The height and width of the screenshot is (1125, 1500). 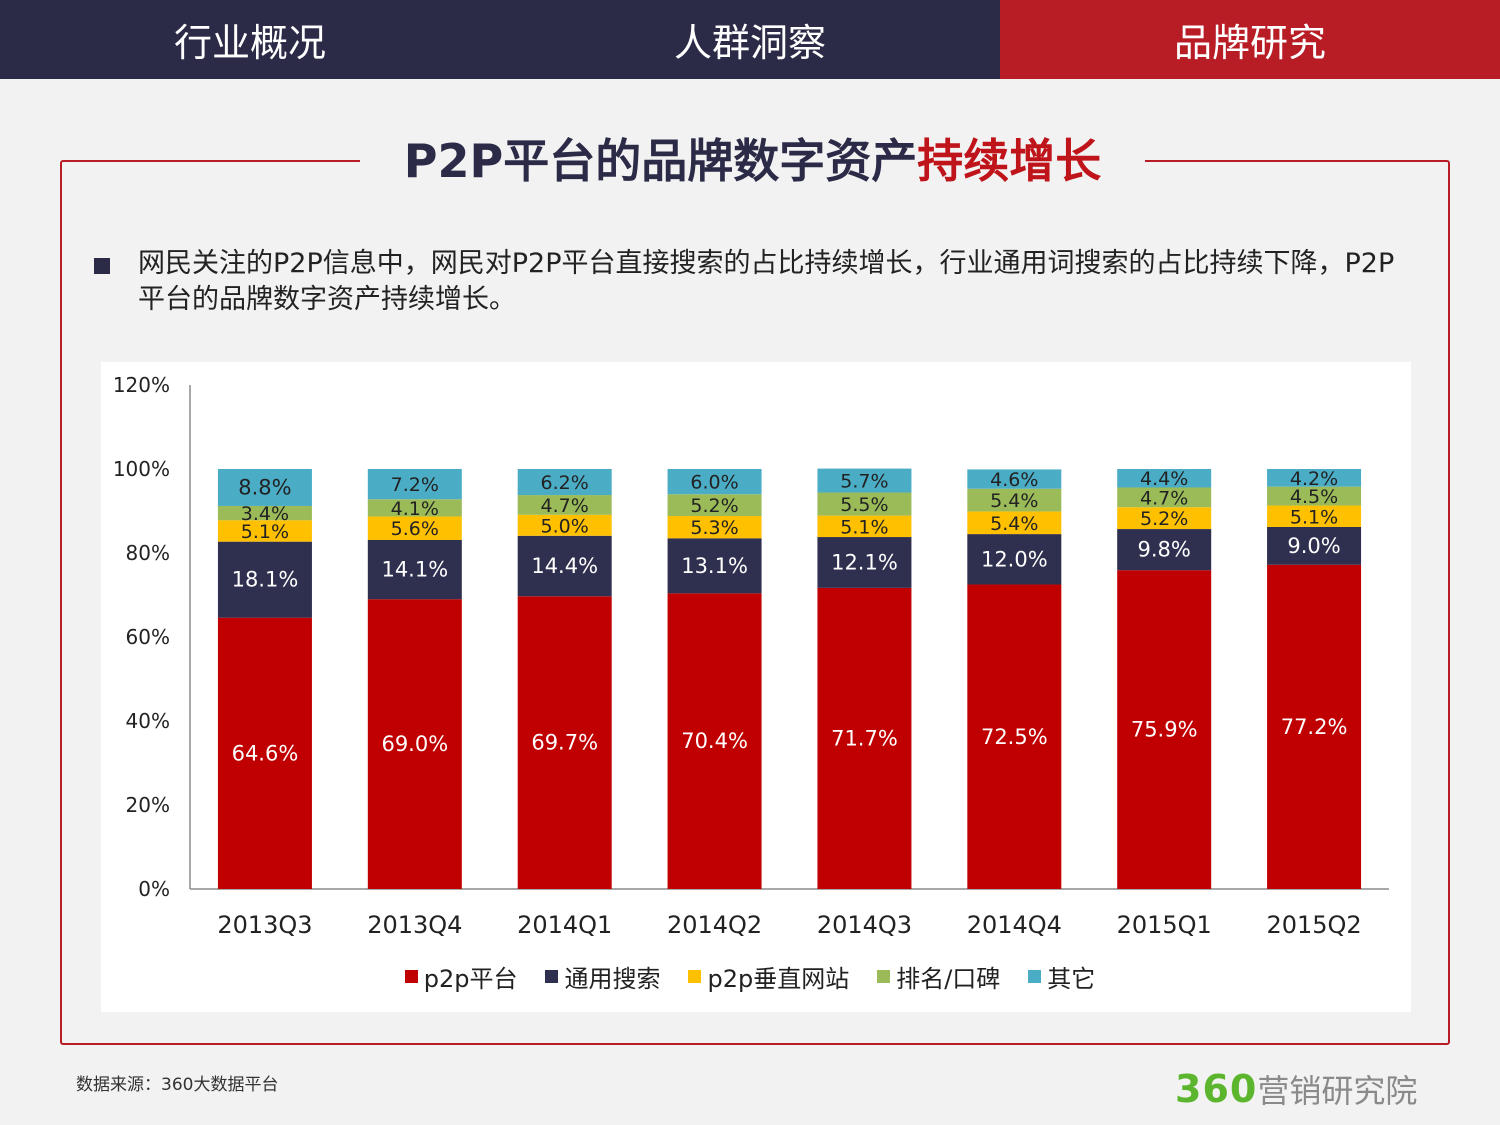 I want to click on data-label: 4.2%, so click(x=1314, y=479).